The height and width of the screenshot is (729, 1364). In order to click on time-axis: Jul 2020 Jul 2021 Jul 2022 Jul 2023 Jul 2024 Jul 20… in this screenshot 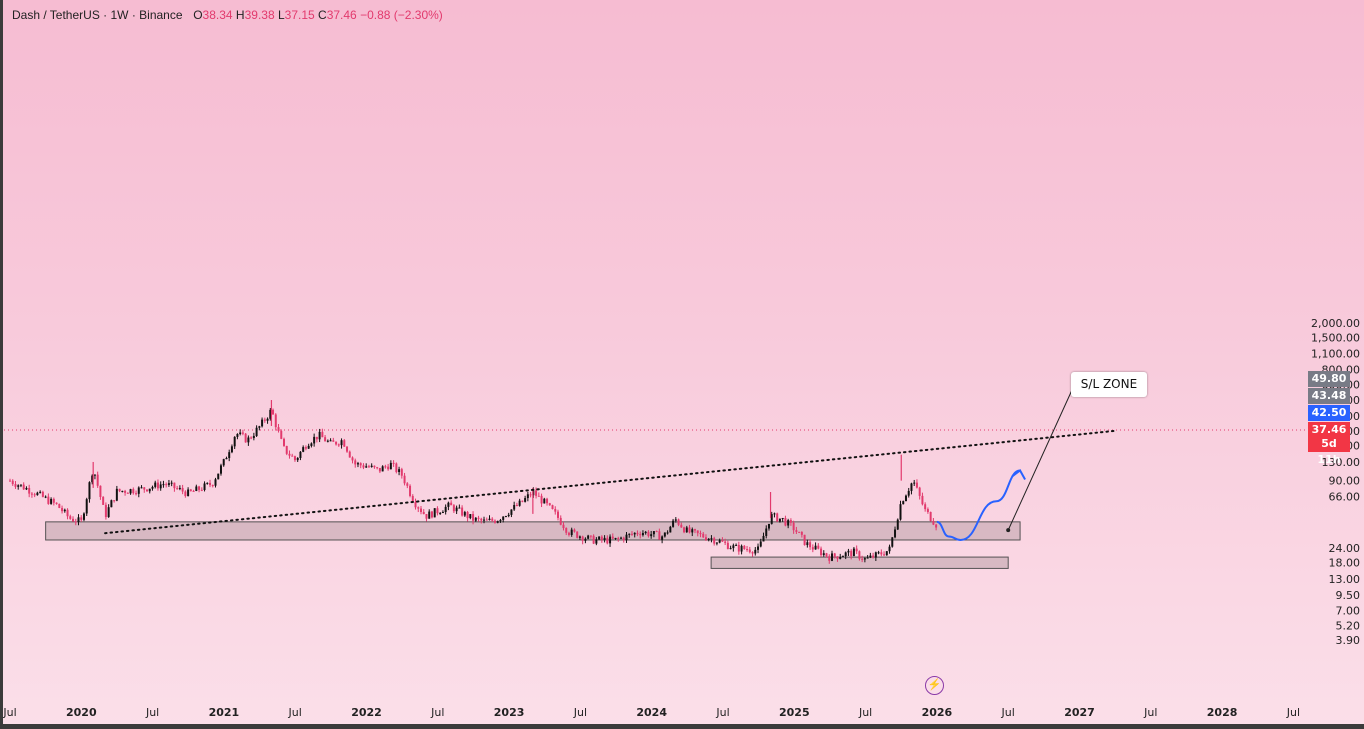, I will do `click(651, 712)`.